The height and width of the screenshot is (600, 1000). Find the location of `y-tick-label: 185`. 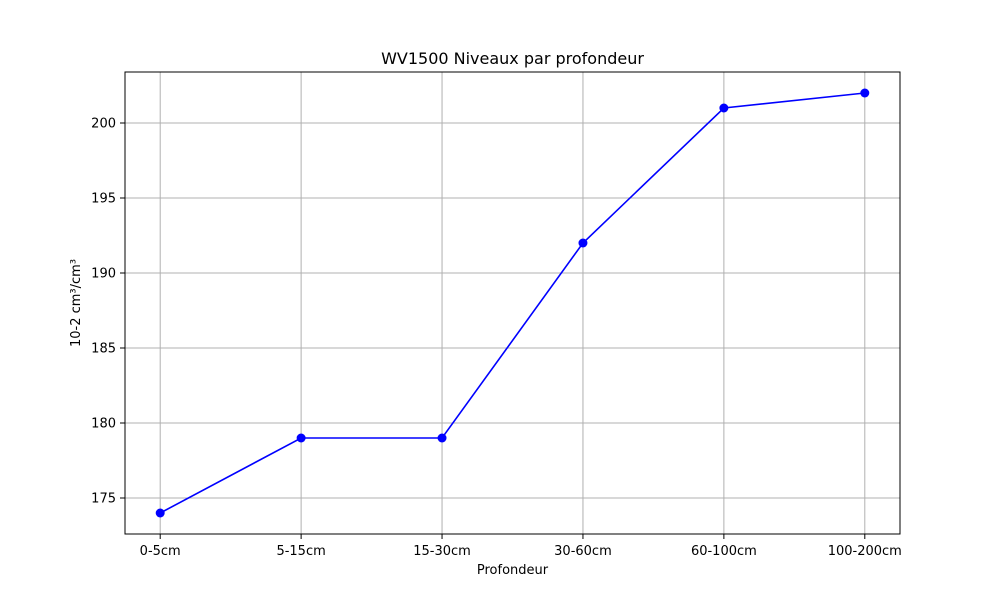

y-tick-label: 185 is located at coordinates (103, 349).